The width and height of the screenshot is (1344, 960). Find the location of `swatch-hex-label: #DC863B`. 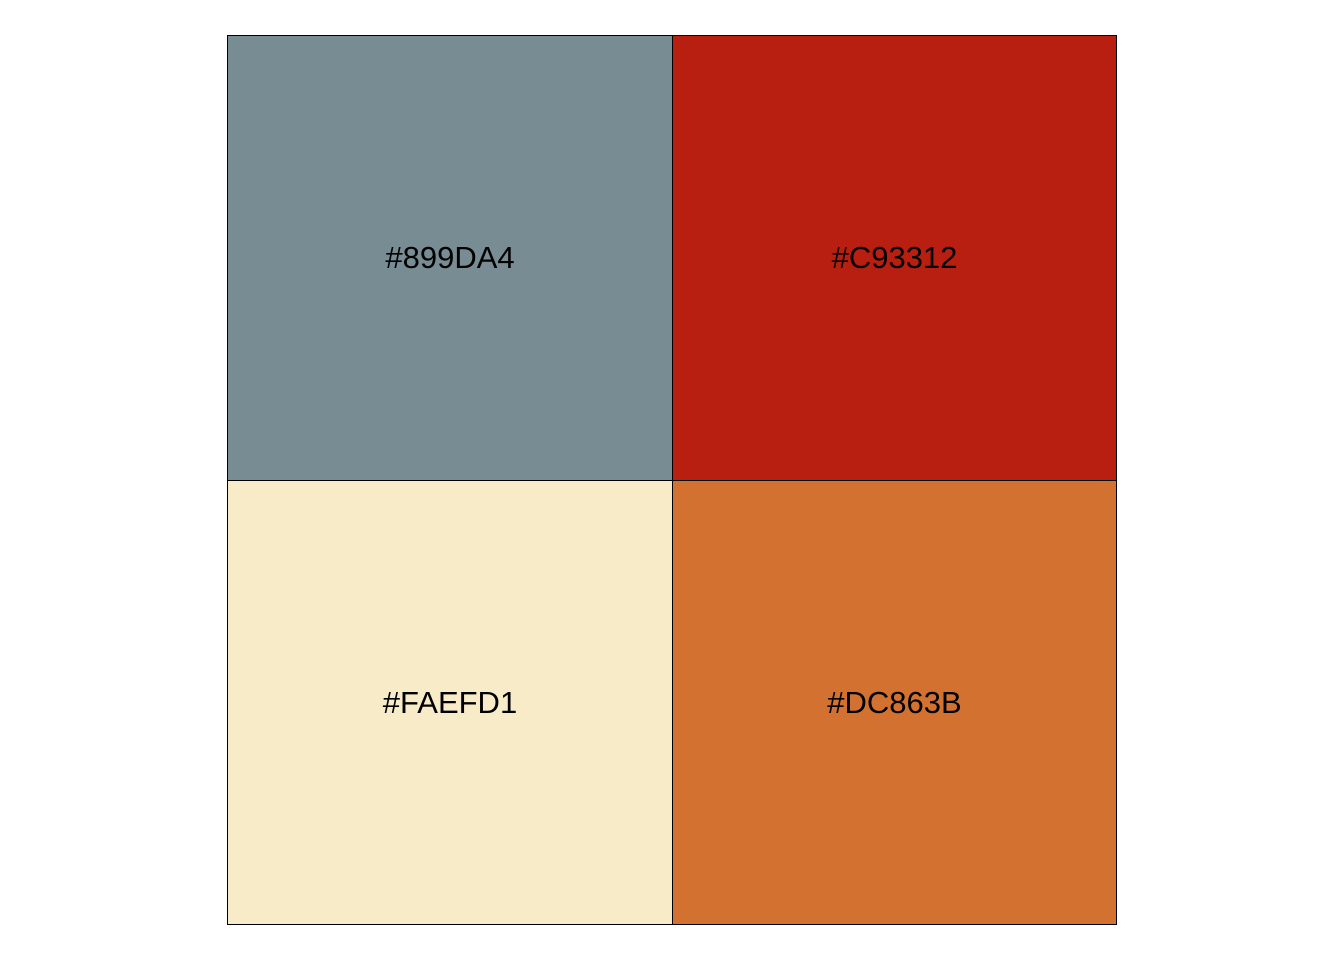

swatch-hex-label: #DC863B is located at coordinates (894, 702).